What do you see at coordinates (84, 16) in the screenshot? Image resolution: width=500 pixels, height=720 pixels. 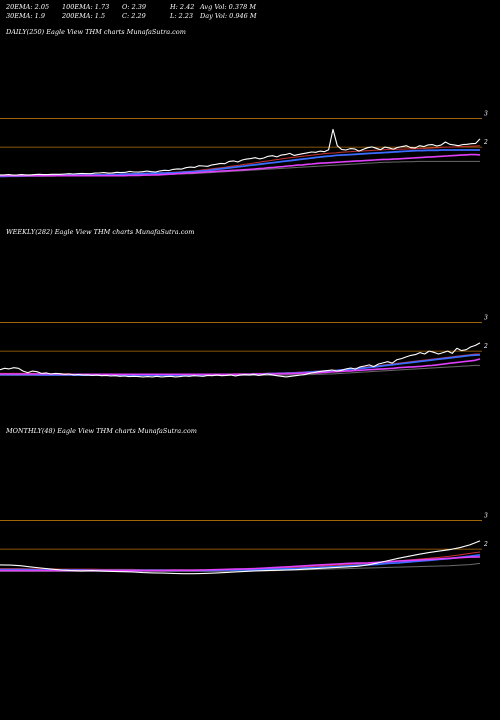 I see `ema200-label: 200EMA: 1.5` at bounding box center [84, 16].